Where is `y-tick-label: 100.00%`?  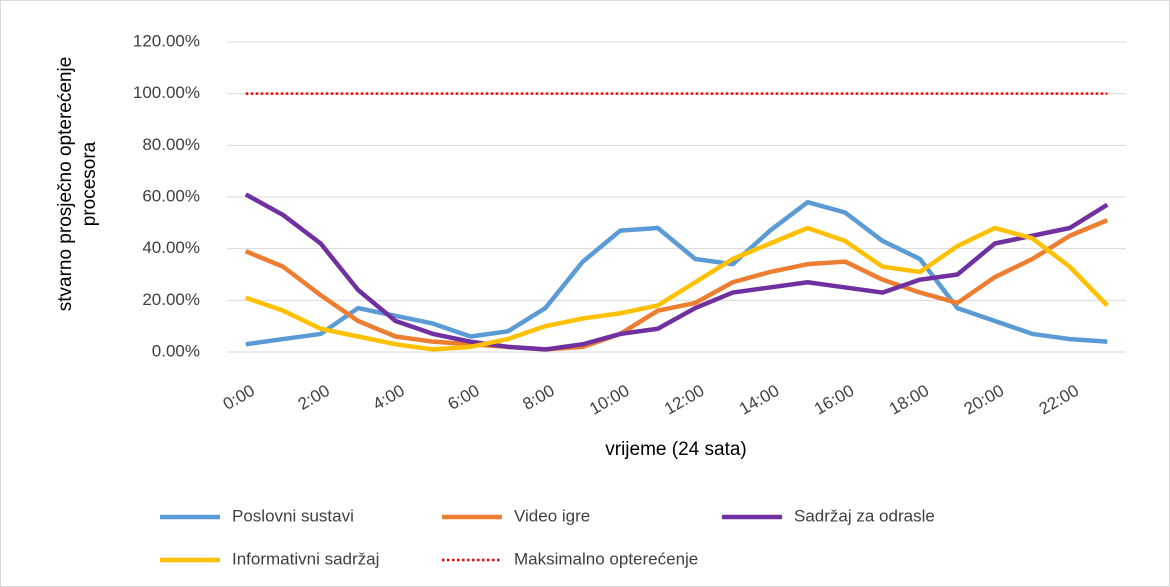 y-tick-label: 100.00% is located at coordinates (166, 92).